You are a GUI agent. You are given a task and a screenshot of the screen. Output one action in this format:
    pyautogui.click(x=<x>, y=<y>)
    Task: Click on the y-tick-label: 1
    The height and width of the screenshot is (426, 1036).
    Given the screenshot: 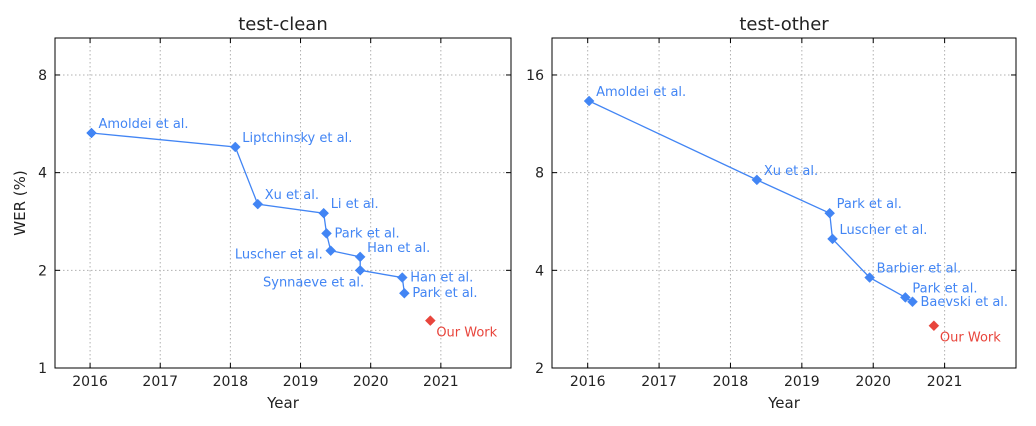 What is the action you would take?
    pyautogui.click(x=42, y=369)
    